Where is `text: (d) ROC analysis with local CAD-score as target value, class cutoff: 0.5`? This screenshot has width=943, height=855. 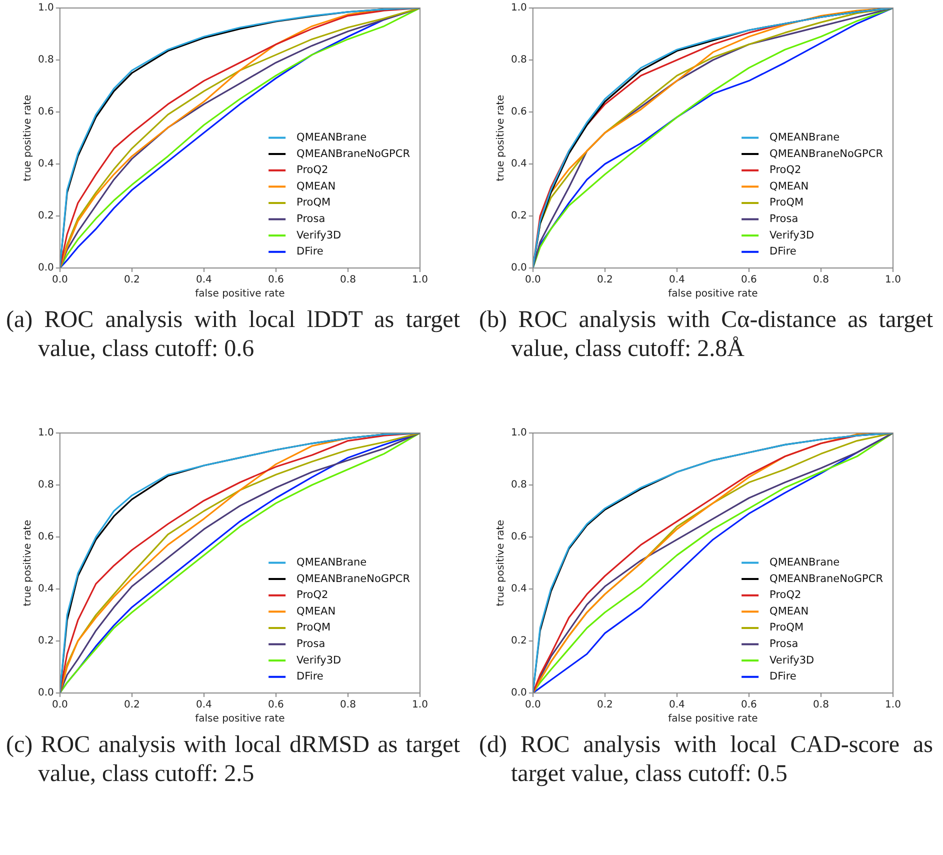
text: (d) ROC analysis with local CAD-score as target value, class cutoff: 0.5 is located at coordinates (706, 760).